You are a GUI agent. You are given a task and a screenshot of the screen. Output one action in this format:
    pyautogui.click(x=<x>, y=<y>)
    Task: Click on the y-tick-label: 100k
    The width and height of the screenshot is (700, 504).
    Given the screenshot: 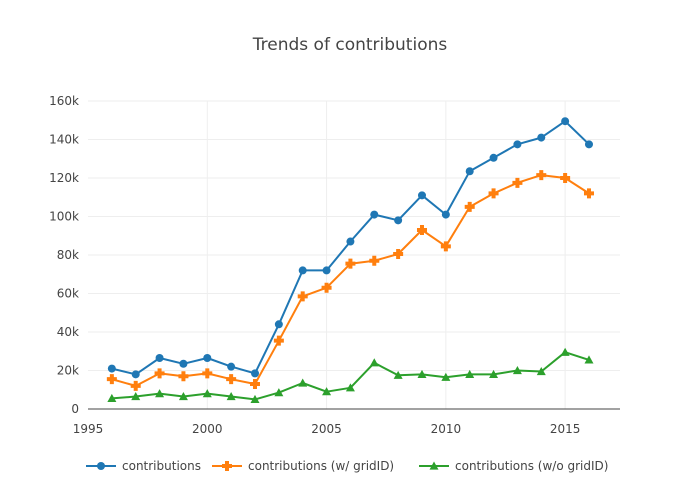 What is the action you would take?
    pyautogui.click(x=64, y=217)
    